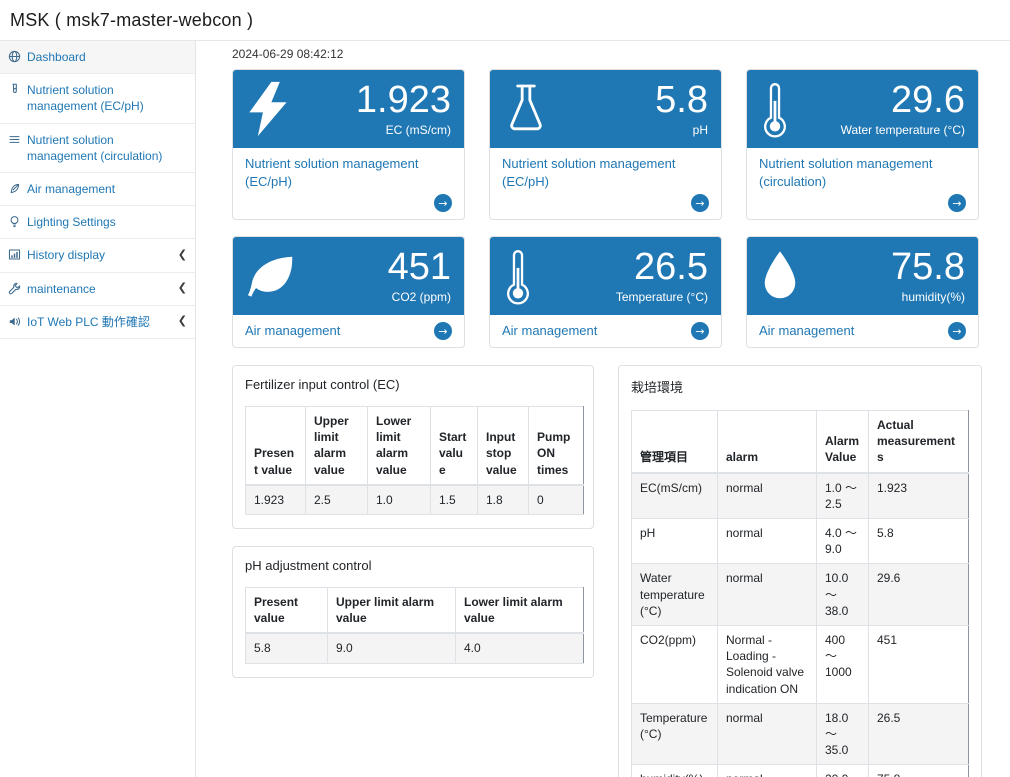 This screenshot has height=777, width=1010. I want to click on column-header: Upper limit alarm value, so click(336, 446).